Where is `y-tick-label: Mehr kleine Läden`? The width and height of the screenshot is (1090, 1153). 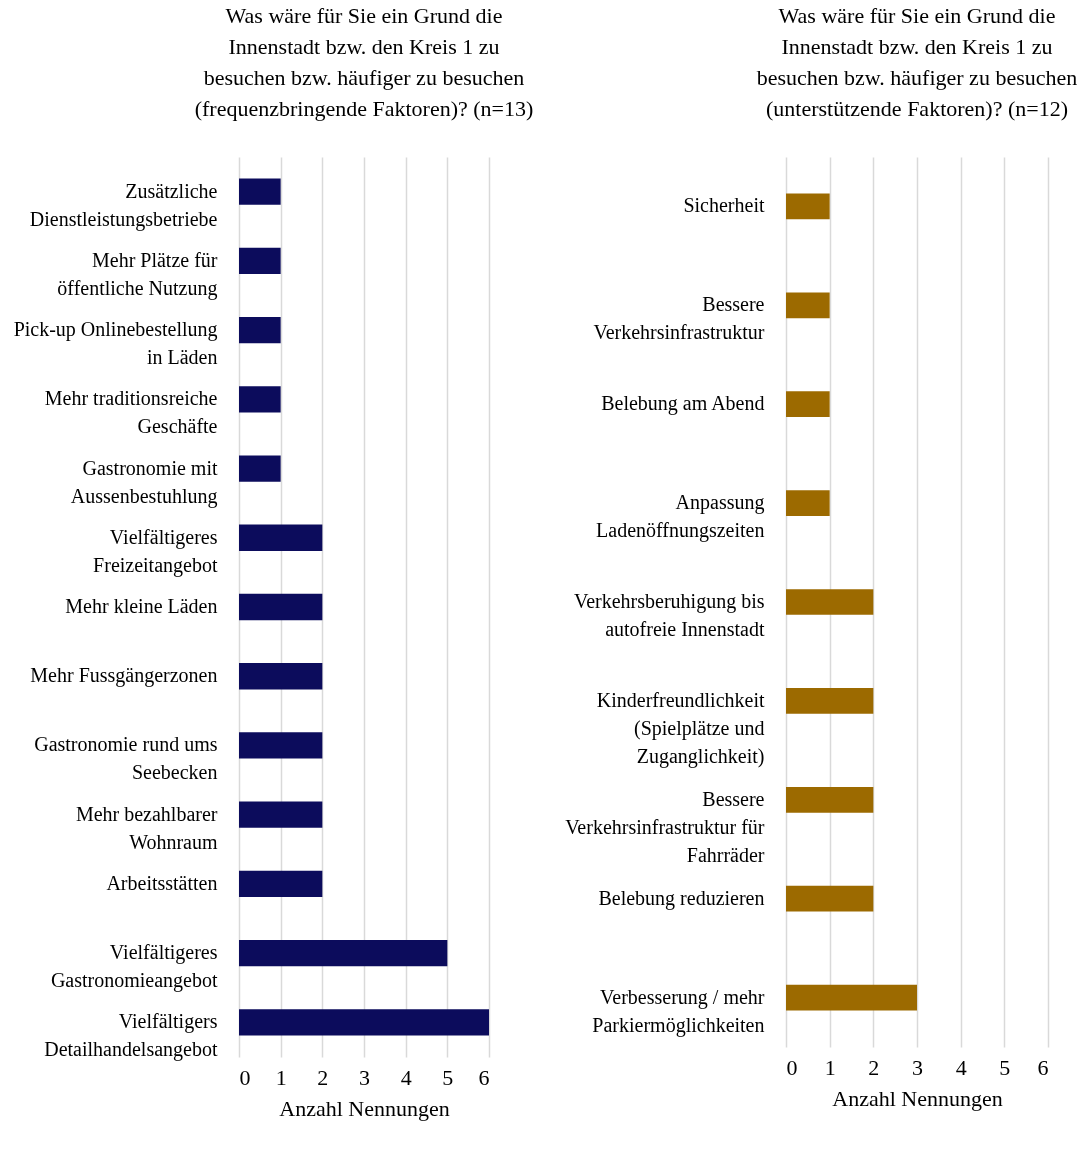
y-tick-label: Mehr kleine Läden is located at coordinates (141, 606).